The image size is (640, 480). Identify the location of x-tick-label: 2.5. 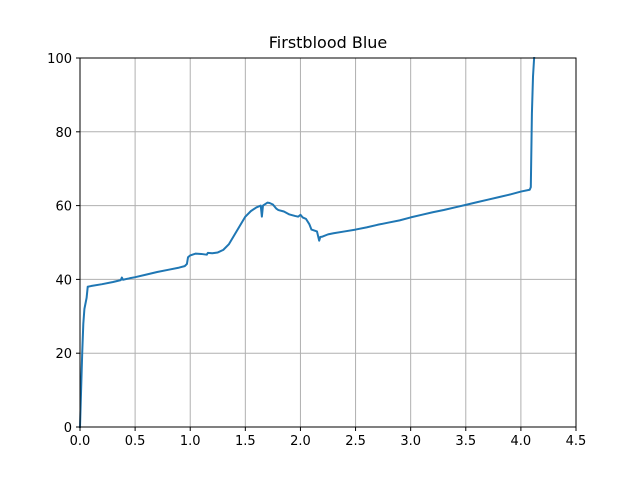
(355, 441).